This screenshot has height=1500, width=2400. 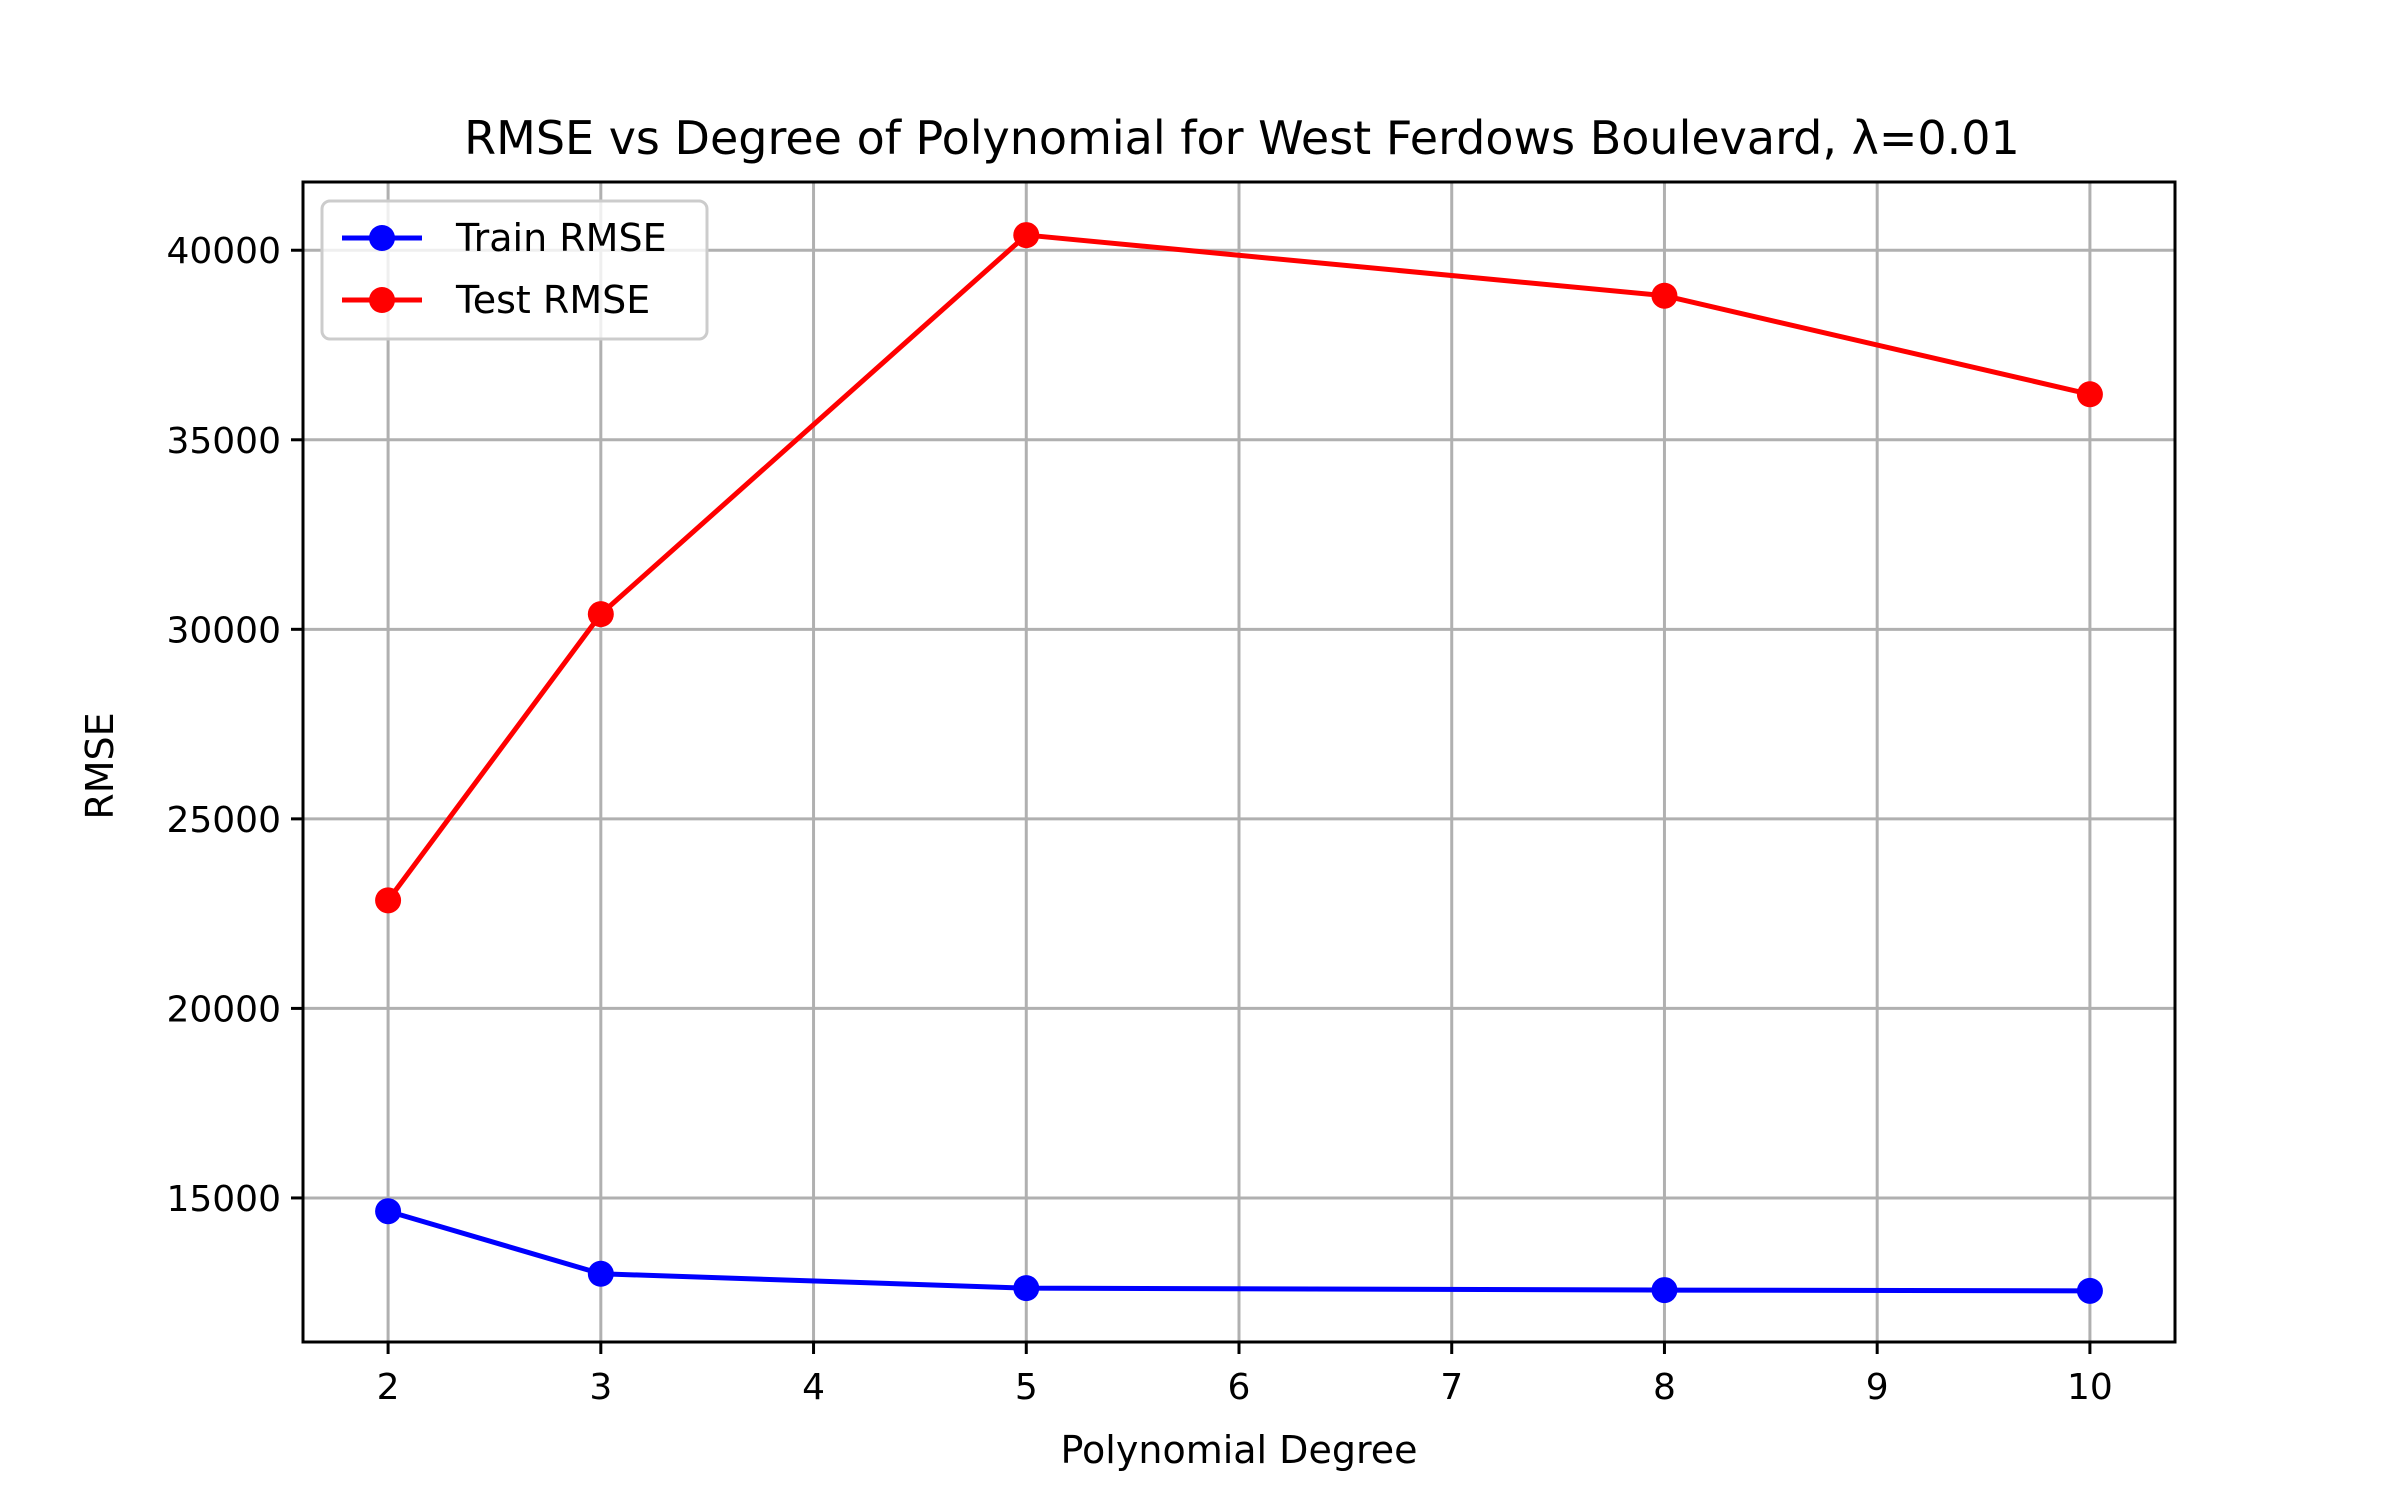 What do you see at coordinates (1451, 1387) in the screenshot?
I see `x-tick-label: 7` at bounding box center [1451, 1387].